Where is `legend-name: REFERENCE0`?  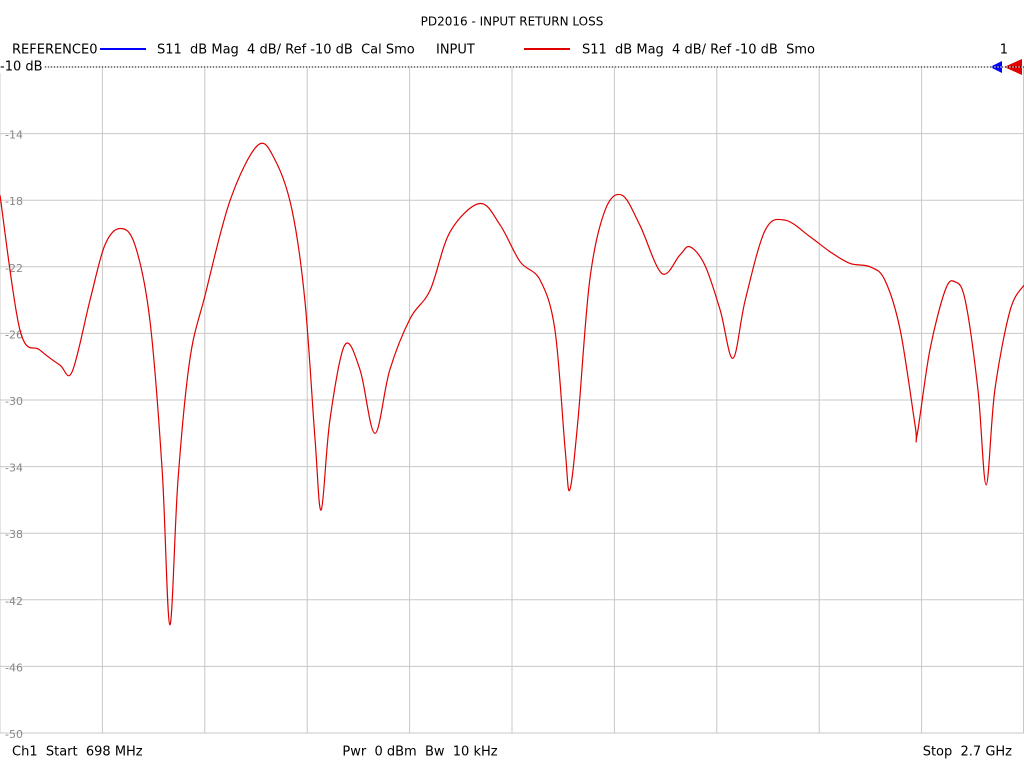 legend-name: REFERENCE0 is located at coordinates (54, 50).